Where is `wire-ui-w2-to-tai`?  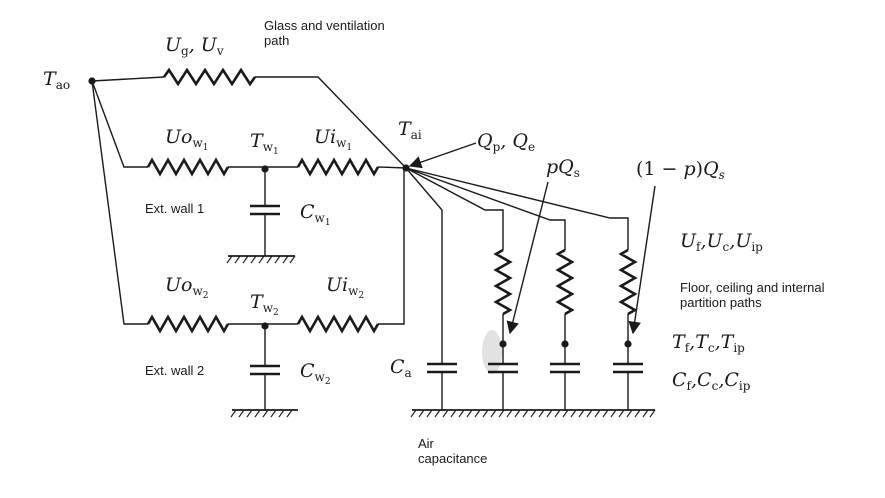 wire-ui-w2-to-tai is located at coordinates (391, 246).